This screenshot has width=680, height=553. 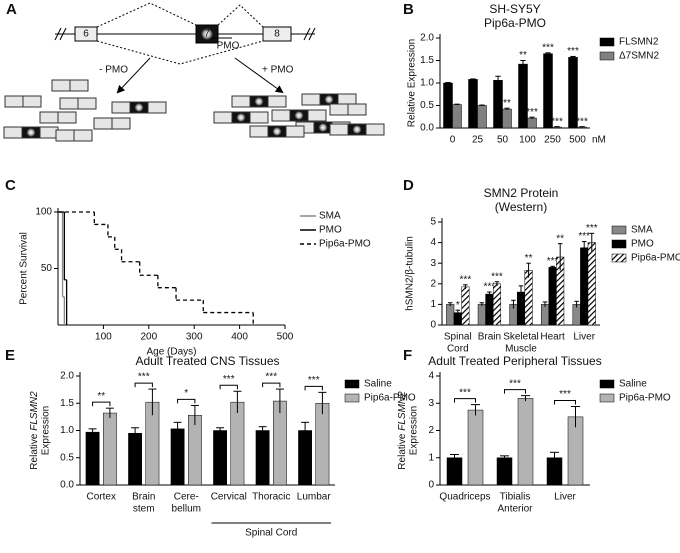 I want to click on splicing-diagram: A 6 7 8 PMO - PMO + PMO, so click(x=194, y=71).